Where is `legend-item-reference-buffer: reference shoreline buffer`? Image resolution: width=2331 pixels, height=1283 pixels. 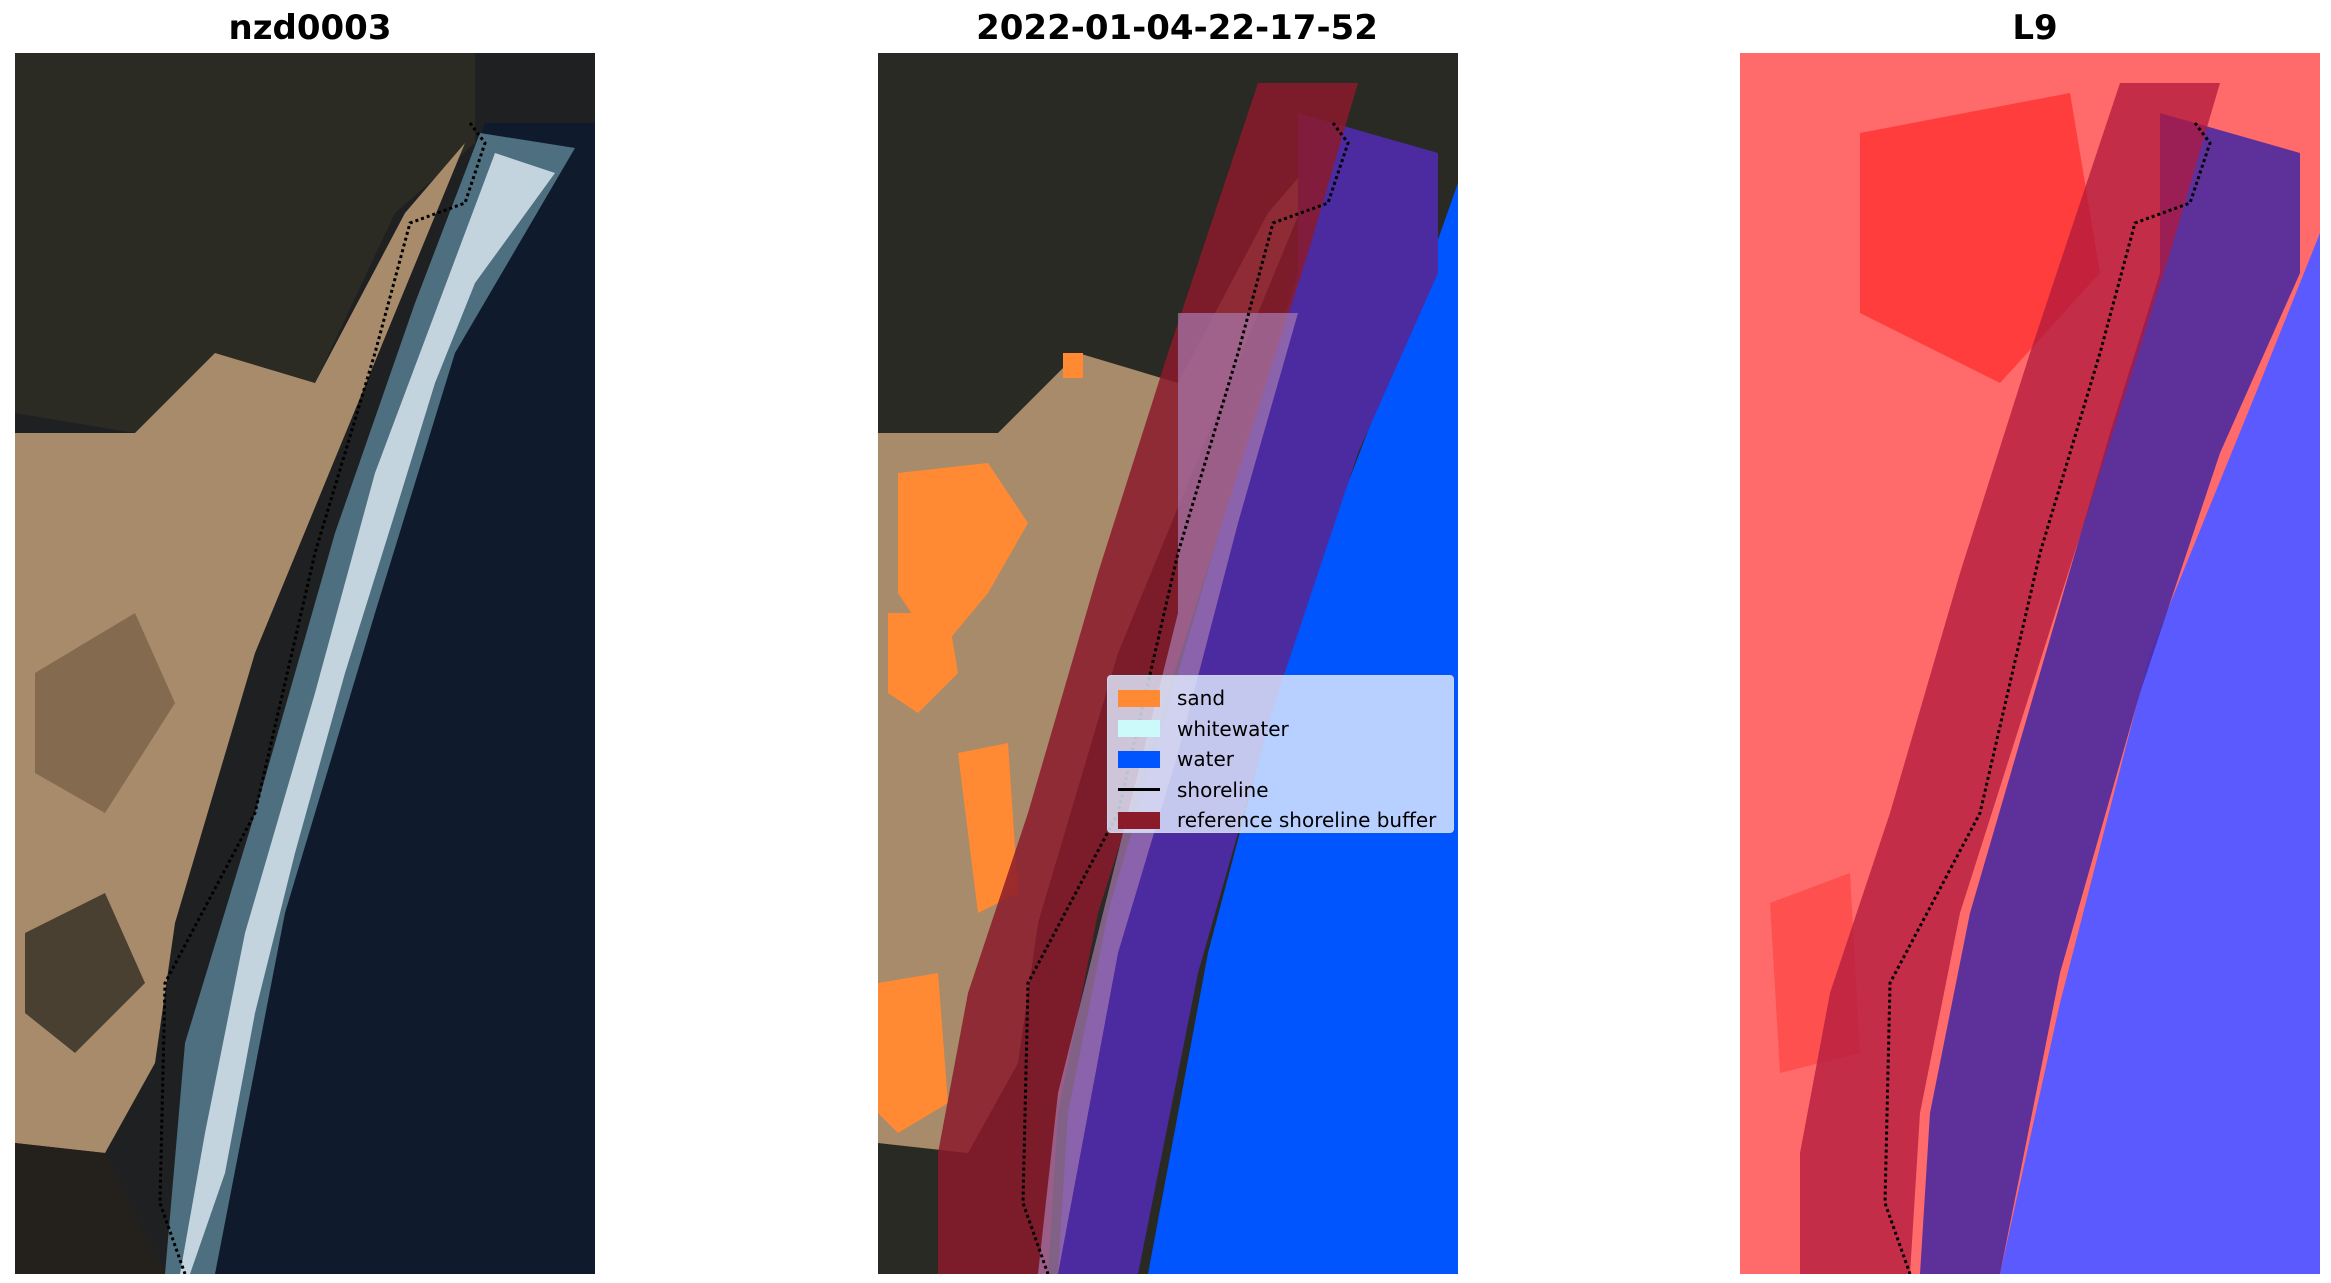 legend-item-reference-buffer: reference shoreline buffer is located at coordinates (1280, 820).